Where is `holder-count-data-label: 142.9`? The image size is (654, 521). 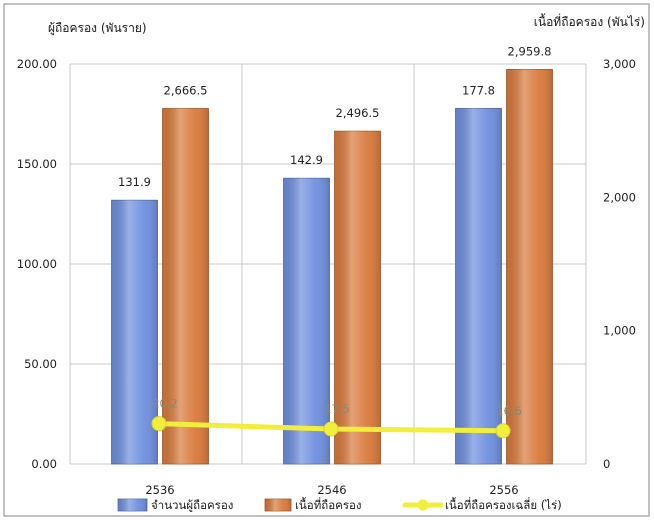 holder-count-data-label: 142.9 is located at coordinates (306, 160).